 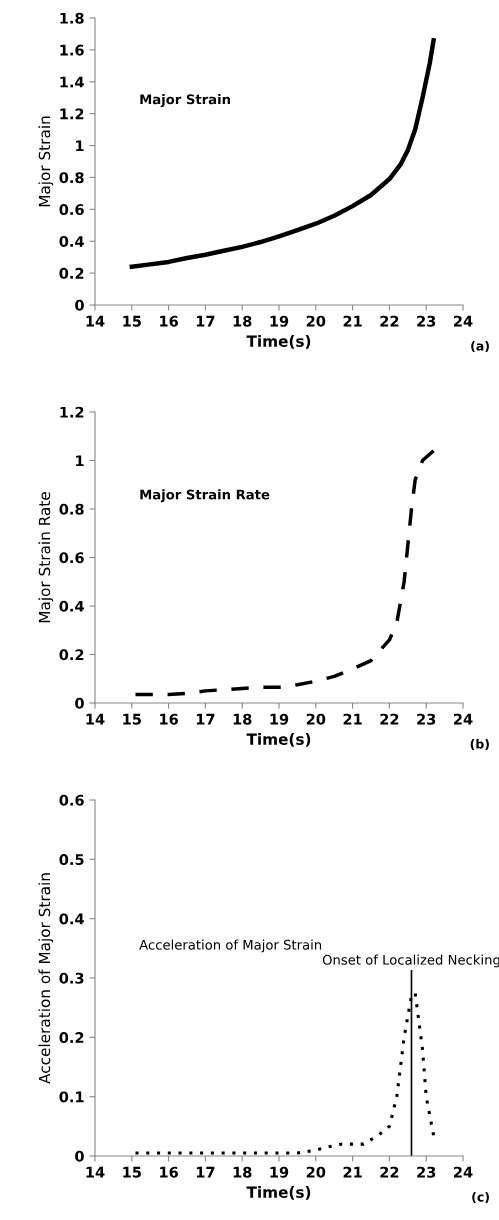 I want to click on ref-line-label: Onset of Localized Necking, so click(x=410, y=961).